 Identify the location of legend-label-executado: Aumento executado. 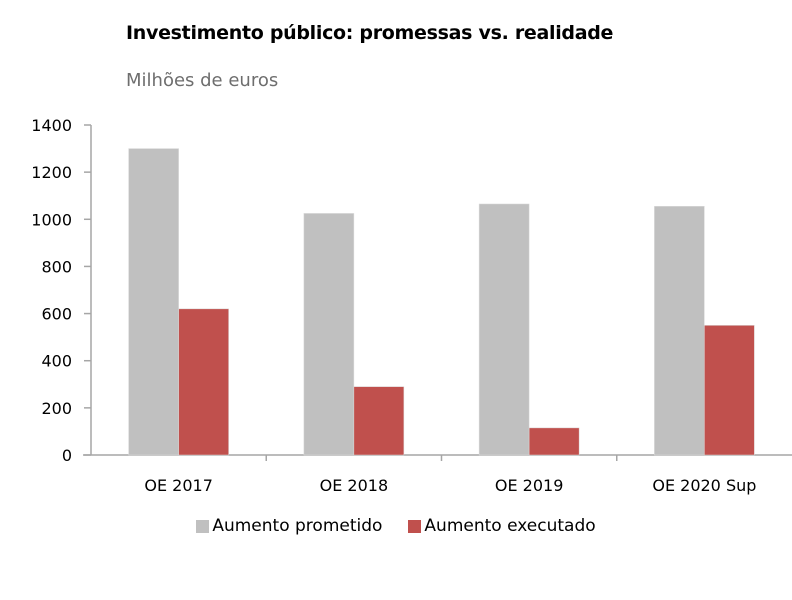
(510, 526).